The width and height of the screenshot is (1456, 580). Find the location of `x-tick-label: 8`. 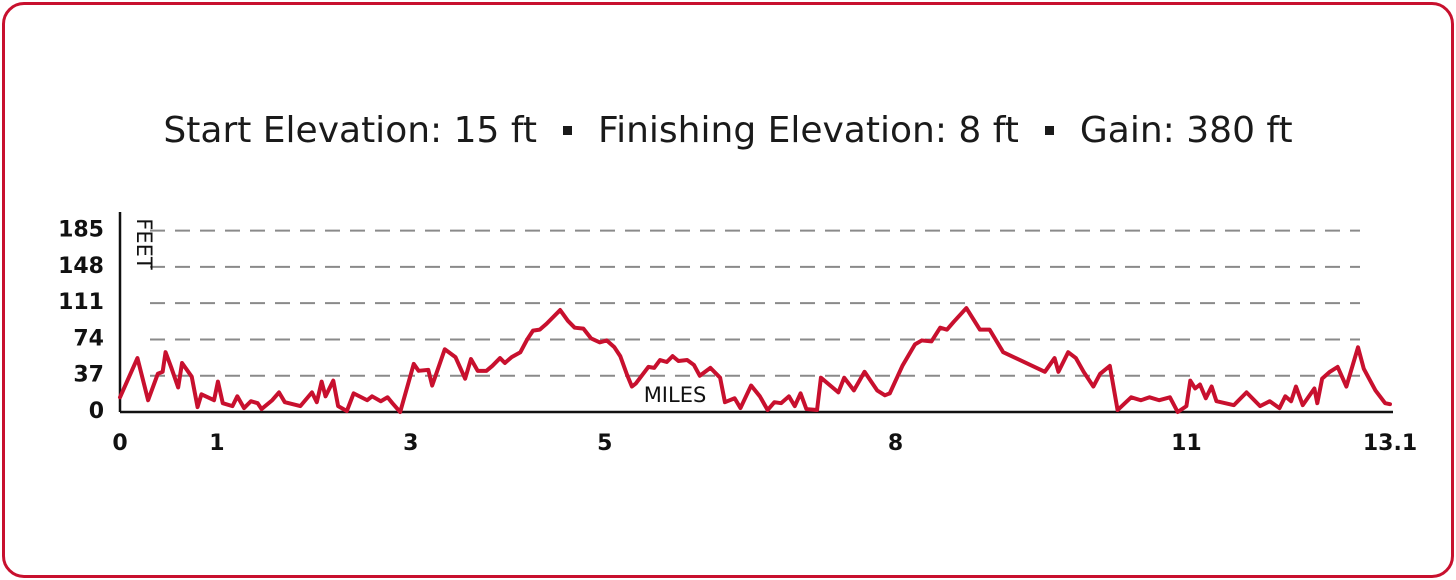

x-tick-label: 8 is located at coordinates (895, 443).